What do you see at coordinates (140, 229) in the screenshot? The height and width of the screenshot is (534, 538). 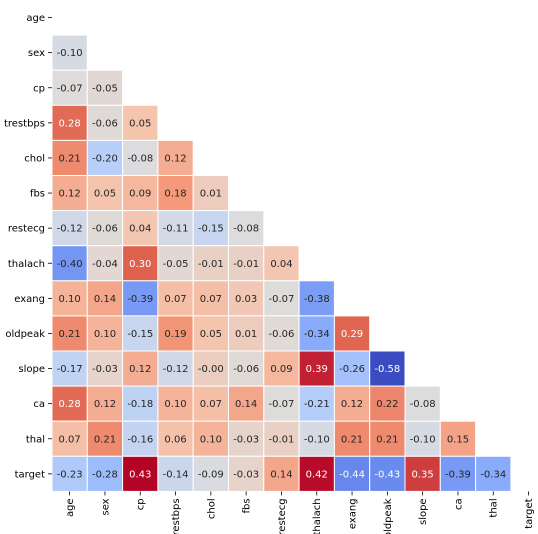 I see `cell-value-label-restecg-cp: 0.04` at bounding box center [140, 229].